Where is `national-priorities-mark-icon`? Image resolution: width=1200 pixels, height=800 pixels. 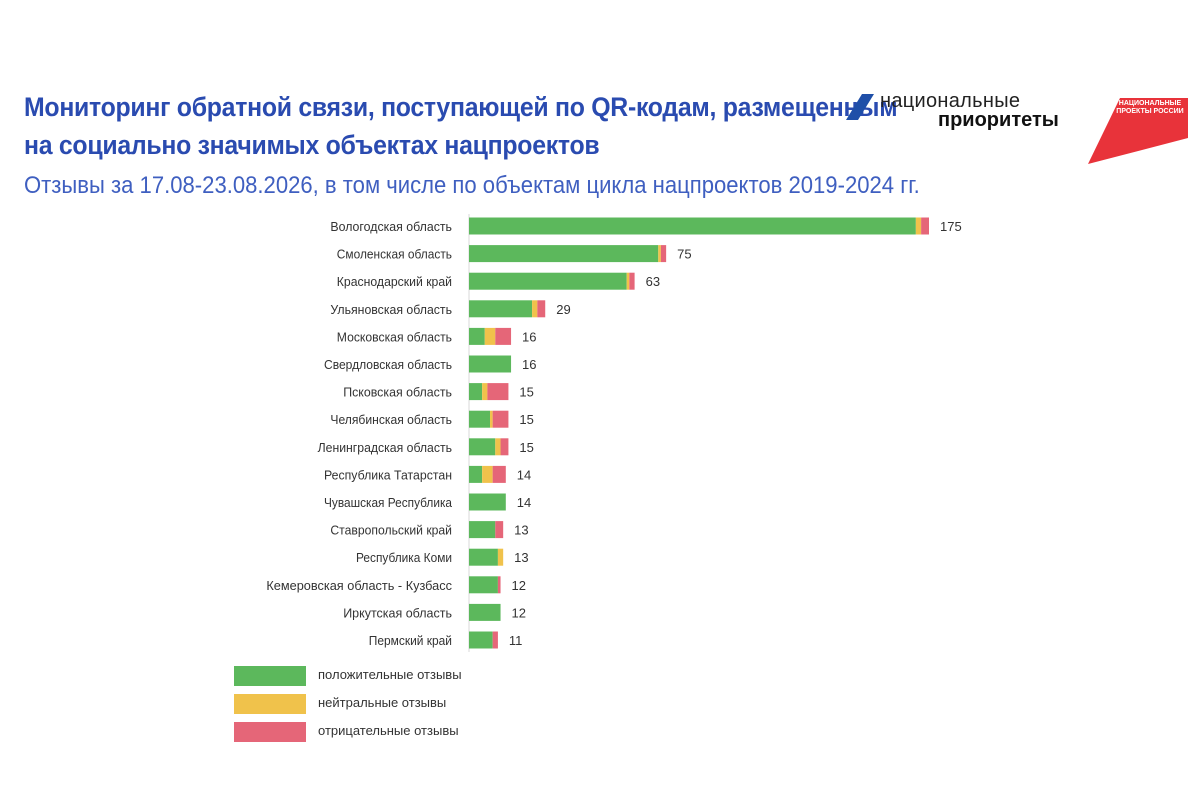 national-priorities-mark-icon is located at coordinates (860, 107).